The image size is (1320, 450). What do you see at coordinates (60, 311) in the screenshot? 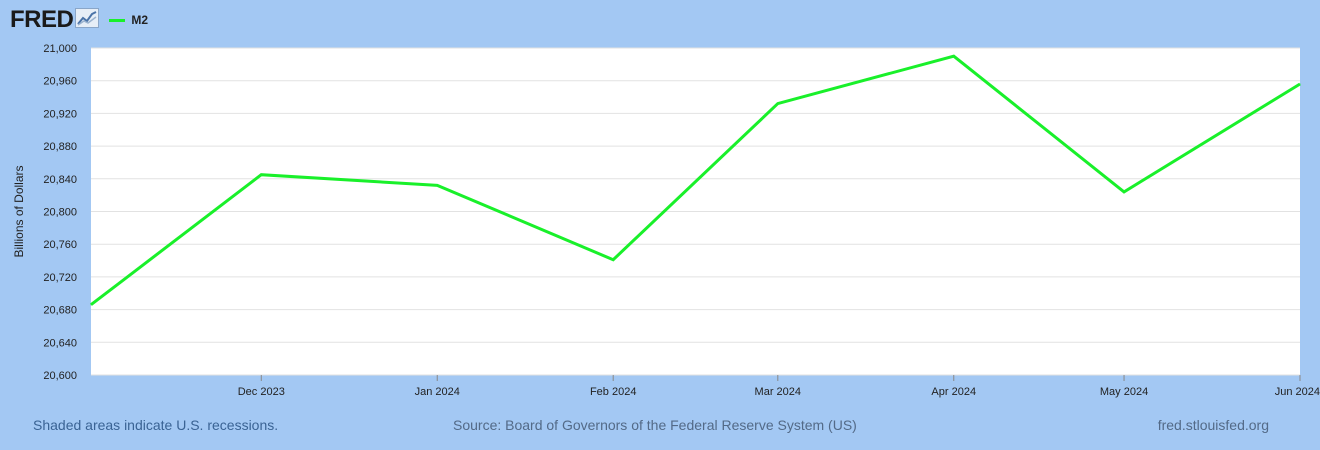
I see `y-tick-label: 20,680` at bounding box center [60, 311].